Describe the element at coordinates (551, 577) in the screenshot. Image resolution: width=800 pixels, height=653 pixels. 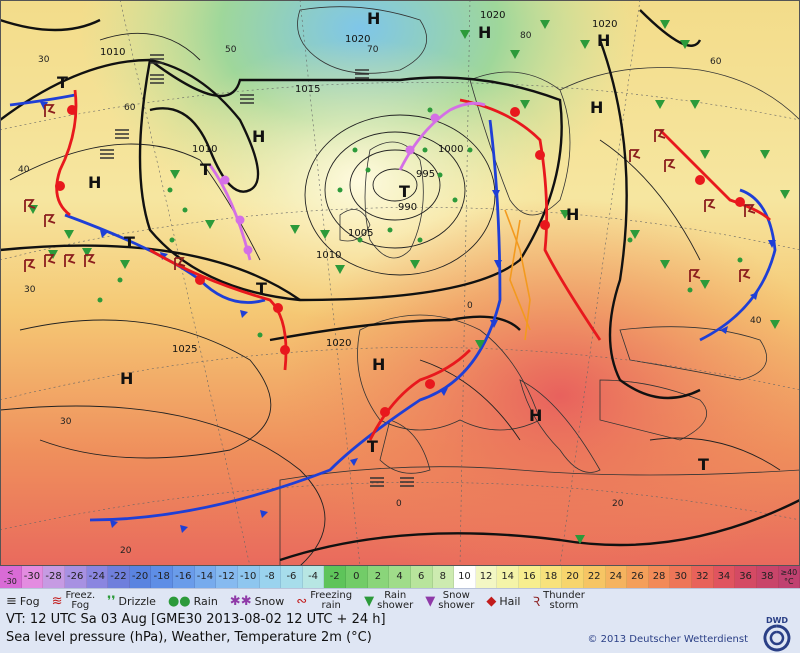
I see `scale-cell: 18` at that location.